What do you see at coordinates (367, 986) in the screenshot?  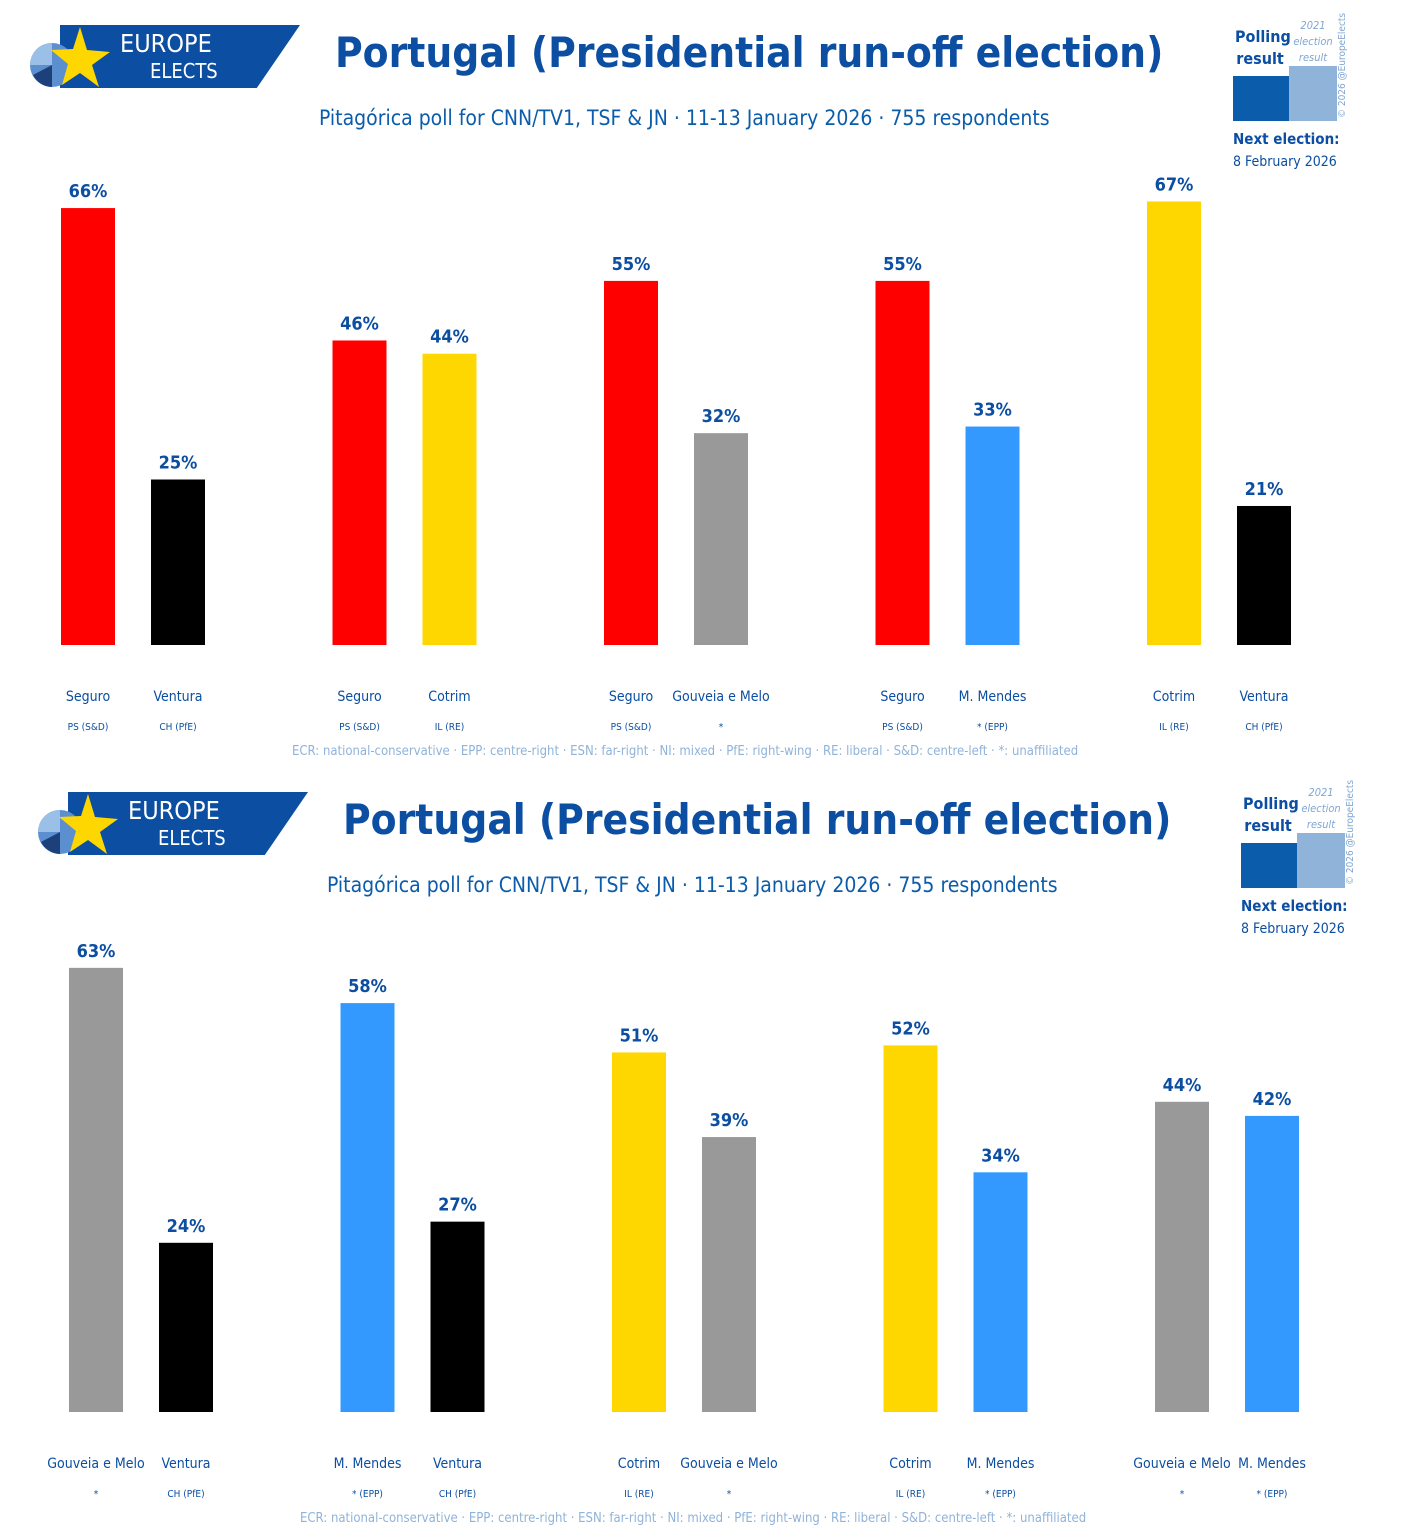 I see `data-label: 58%` at bounding box center [367, 986].